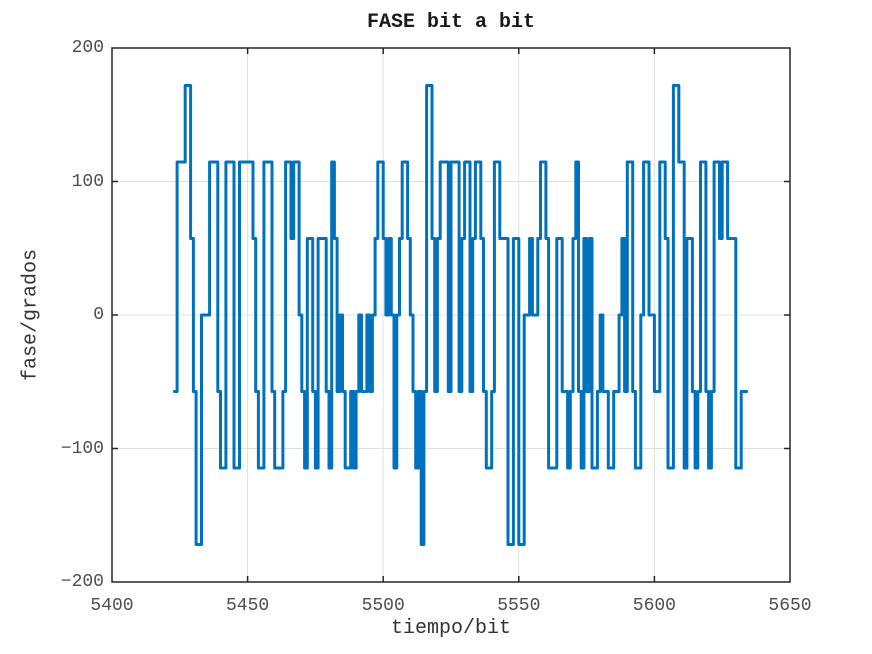  What do you see at coordinates (82, 582) in the screenshot?
I see `y-tick-label: −200` at bounding box center [82, 582].